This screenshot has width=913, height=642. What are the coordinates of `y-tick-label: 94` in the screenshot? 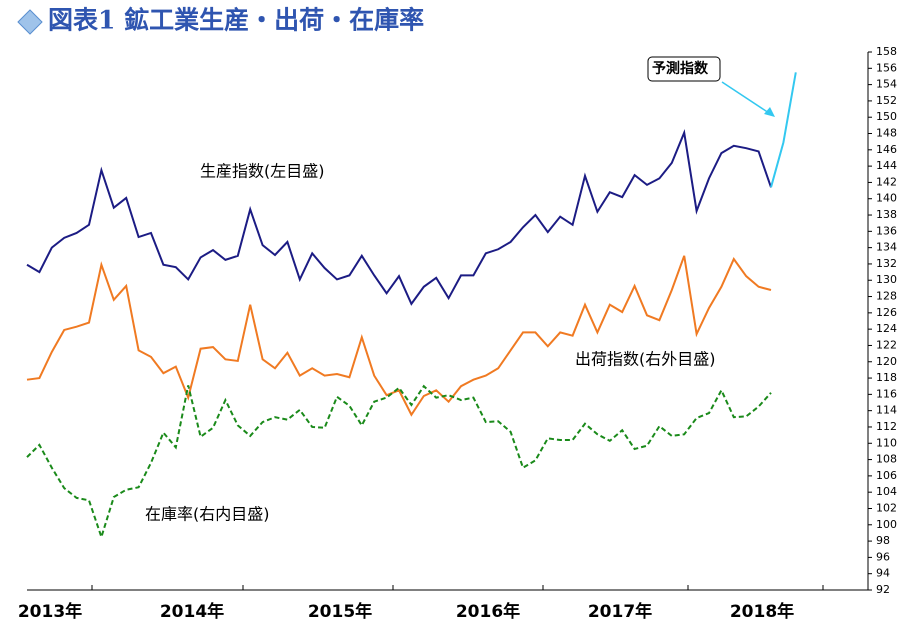 It's located at (883, 573).